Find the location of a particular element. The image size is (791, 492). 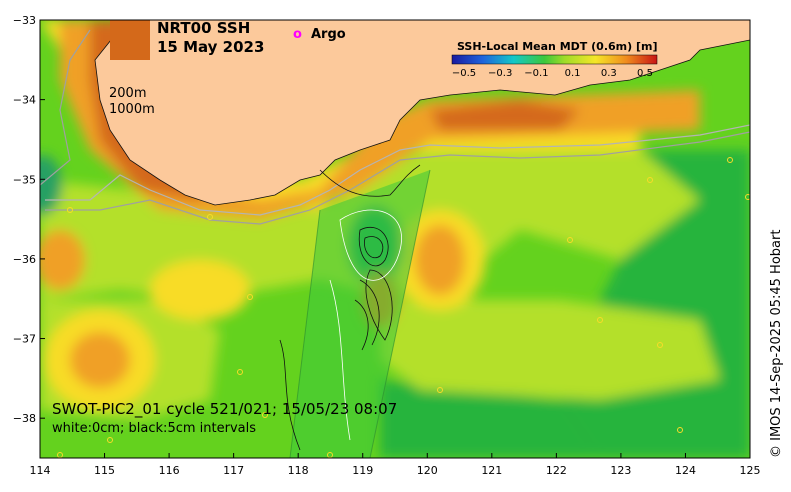

map-title-line2: 15 May 2023 is located at coordinates (210, 47).